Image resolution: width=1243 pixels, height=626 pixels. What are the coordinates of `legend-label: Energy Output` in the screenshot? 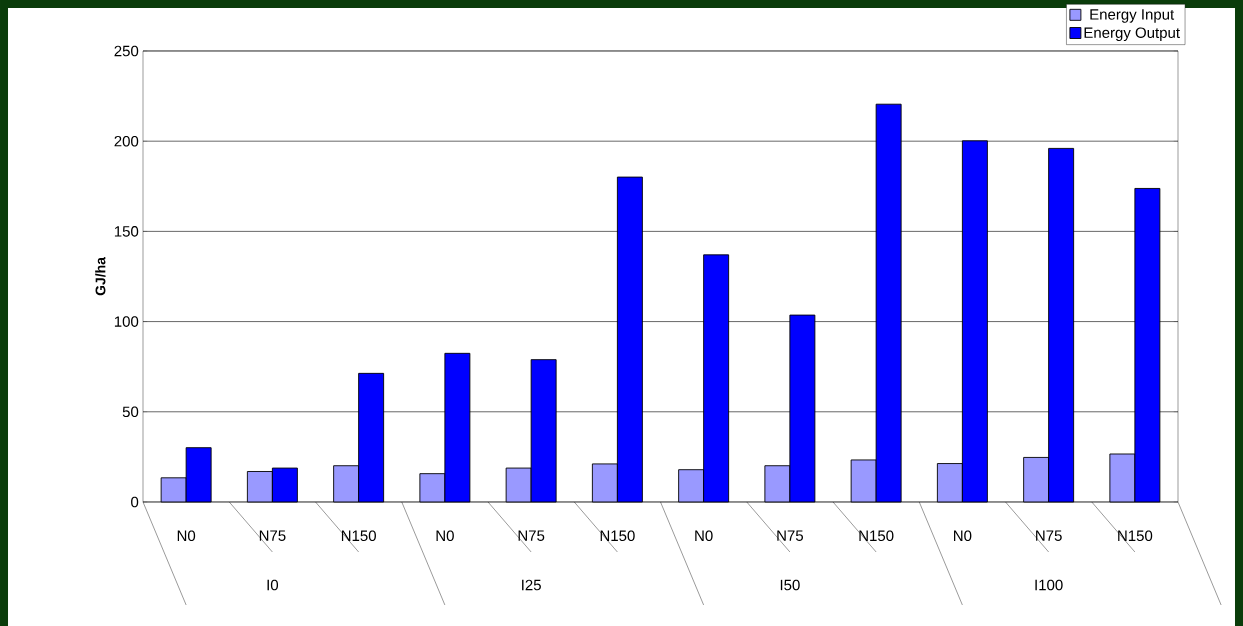 It's located at (1132, 34).